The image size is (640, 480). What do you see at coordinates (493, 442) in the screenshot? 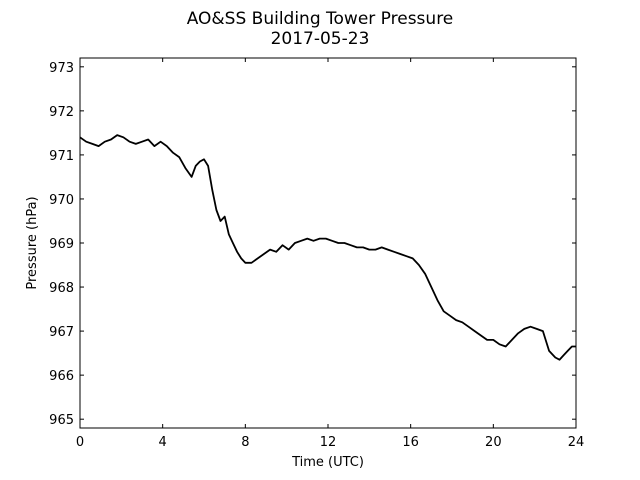
I see `x-tick-label: 20` at bounding box center [493, 442].